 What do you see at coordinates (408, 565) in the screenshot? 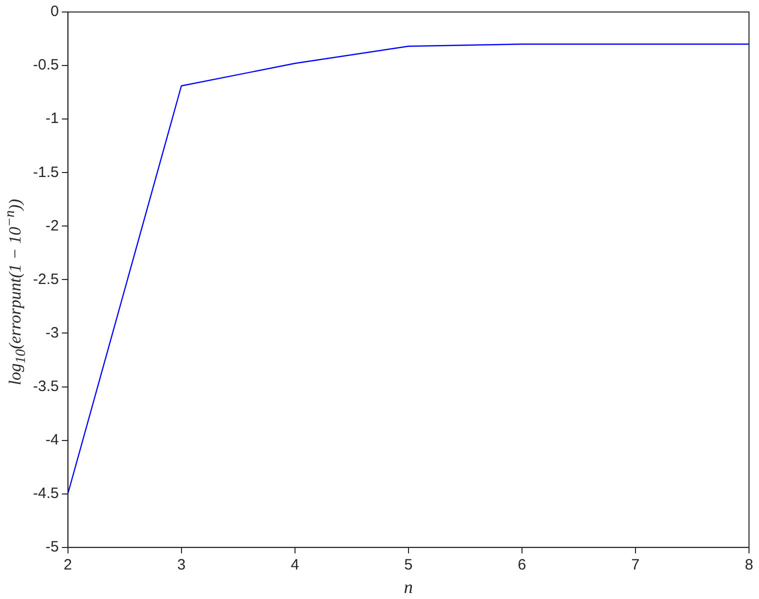
I see `x-tick-label: 5` at bounding box center [408, 565].